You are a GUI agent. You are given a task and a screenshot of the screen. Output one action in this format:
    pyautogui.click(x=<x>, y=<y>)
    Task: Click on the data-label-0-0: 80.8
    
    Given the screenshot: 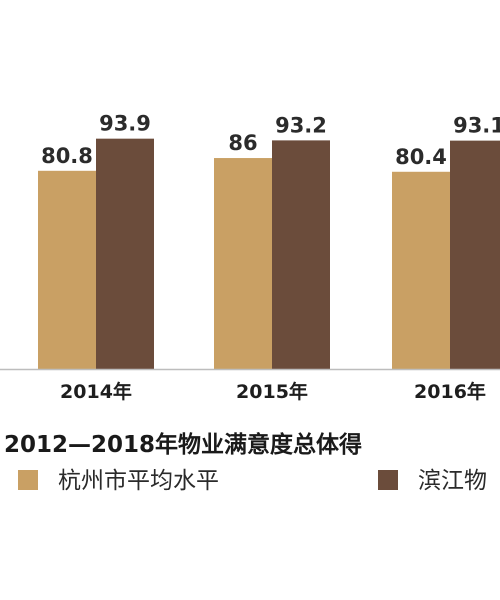 What is the action you would take?
    pyautogui.click(x=67, y=156)
    